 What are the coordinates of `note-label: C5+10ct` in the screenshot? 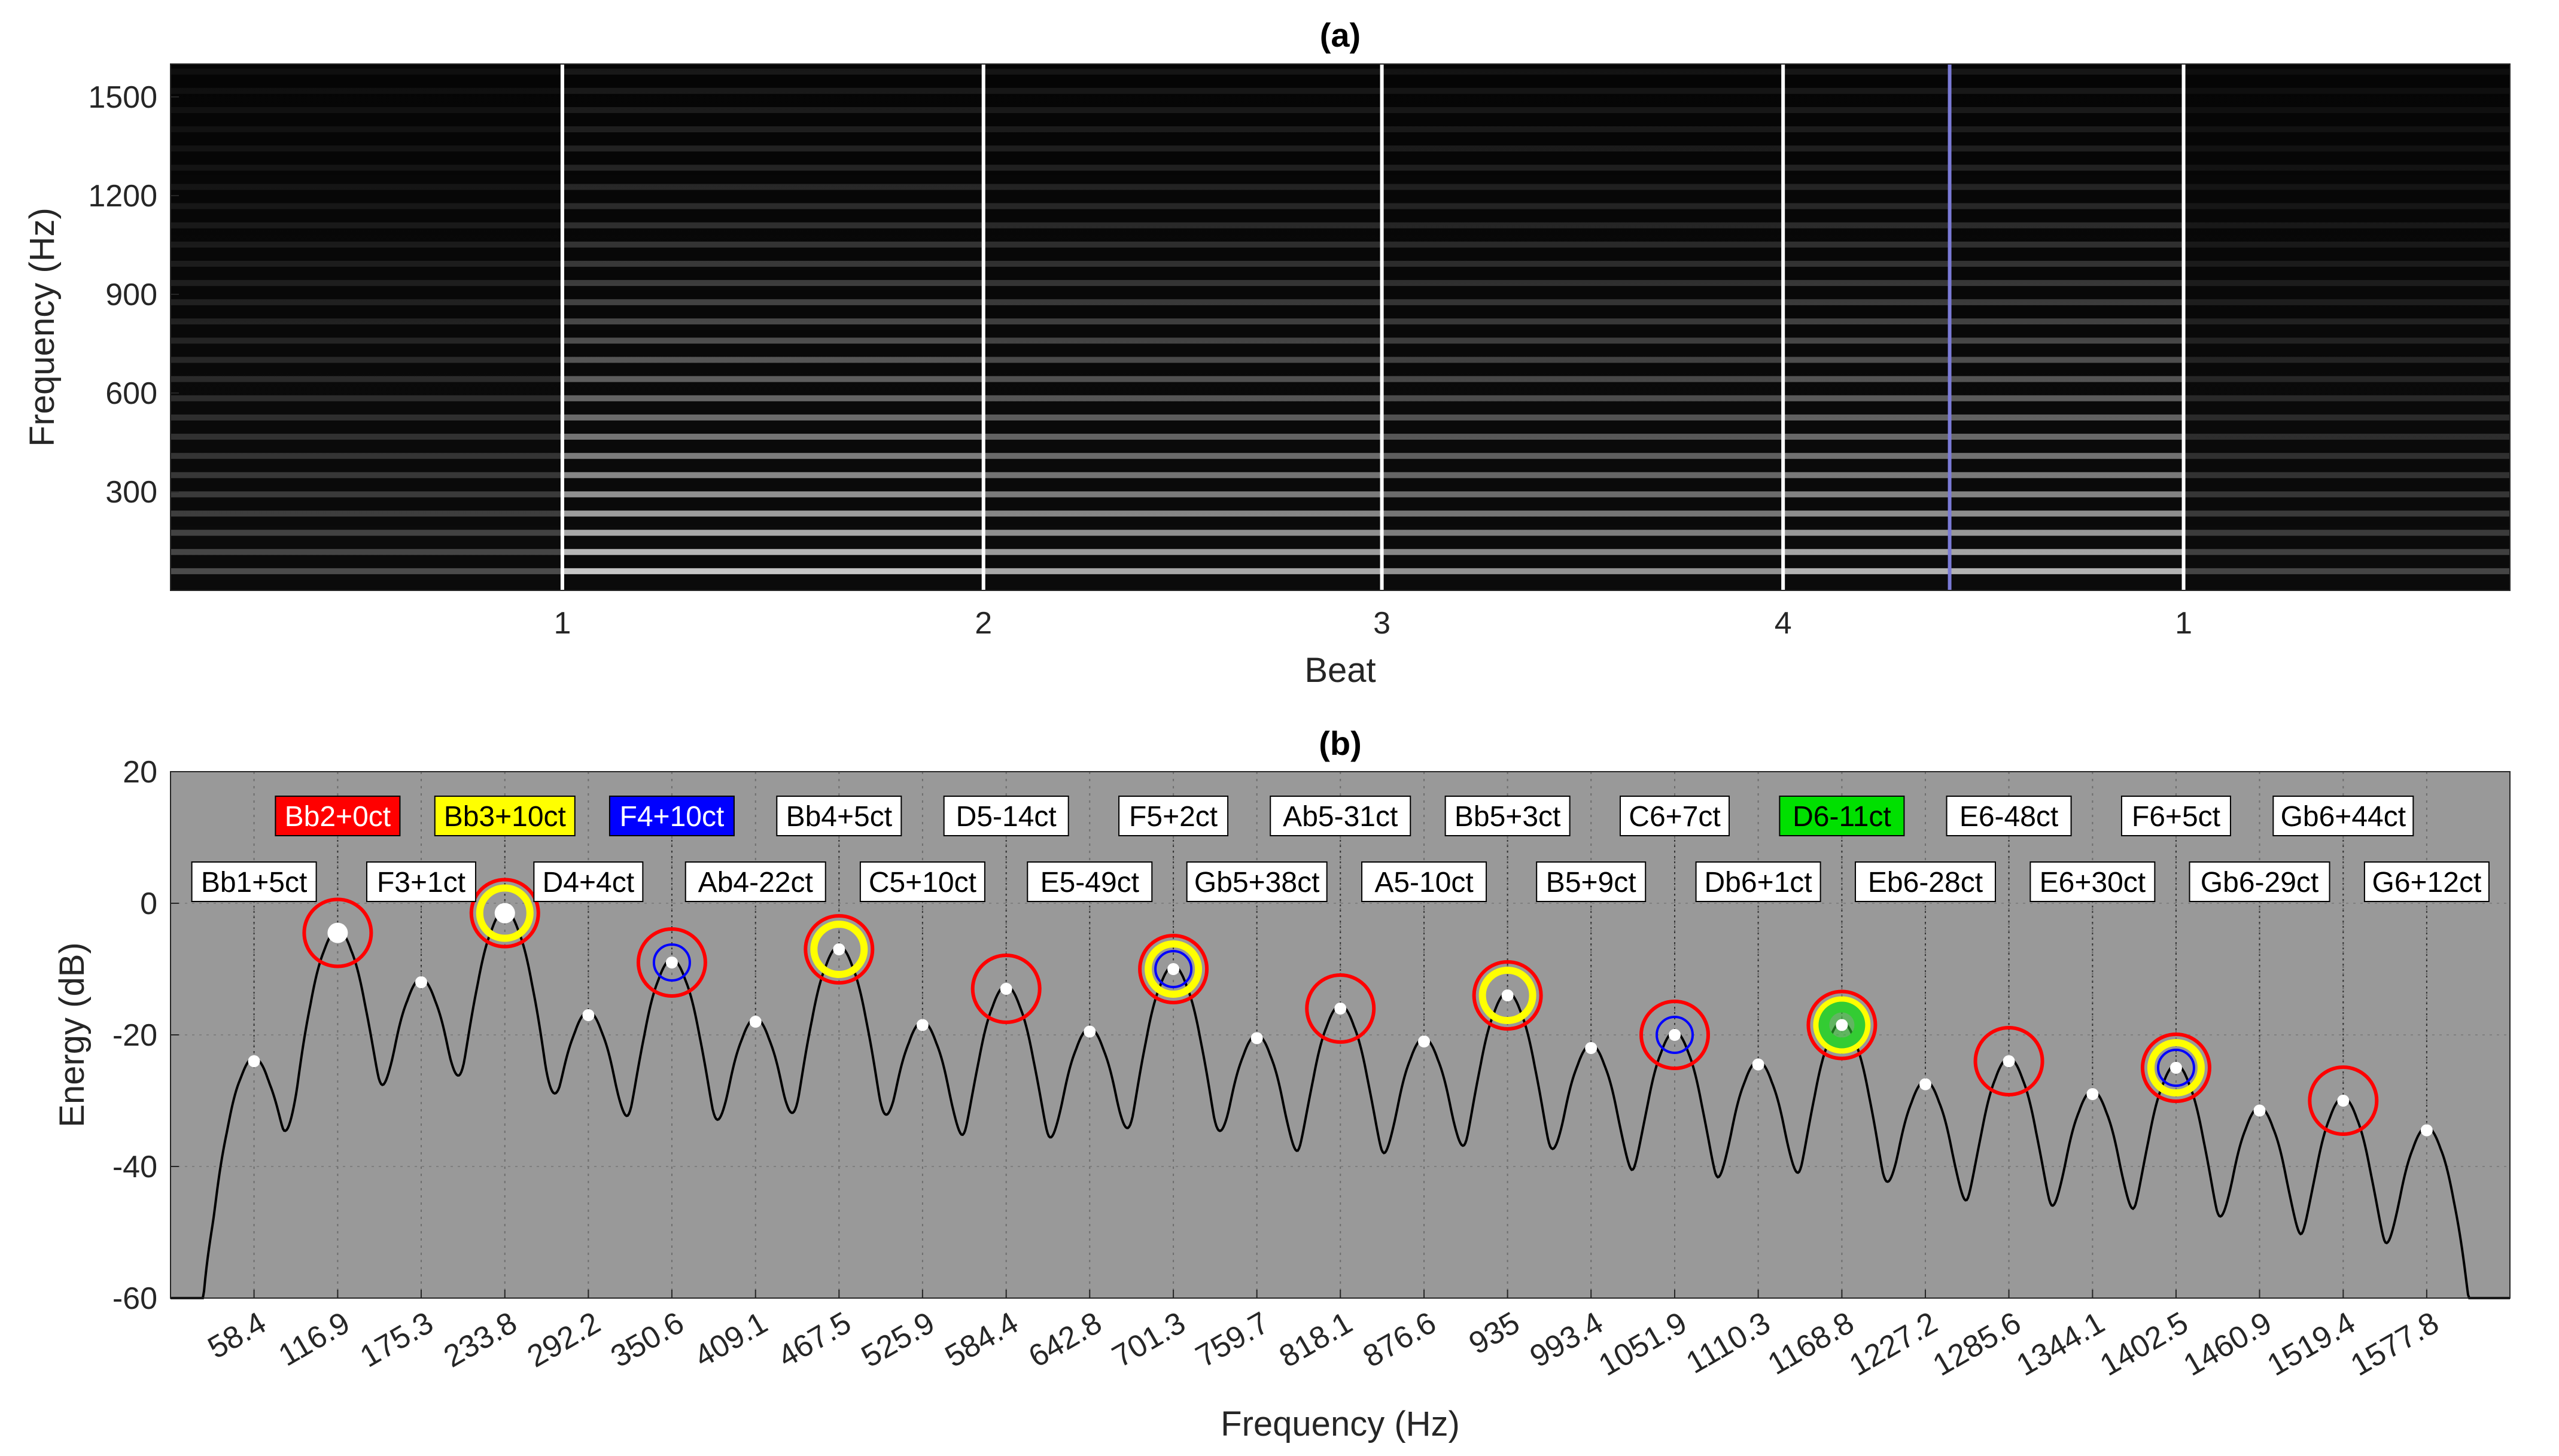 It's located at (922, 882).